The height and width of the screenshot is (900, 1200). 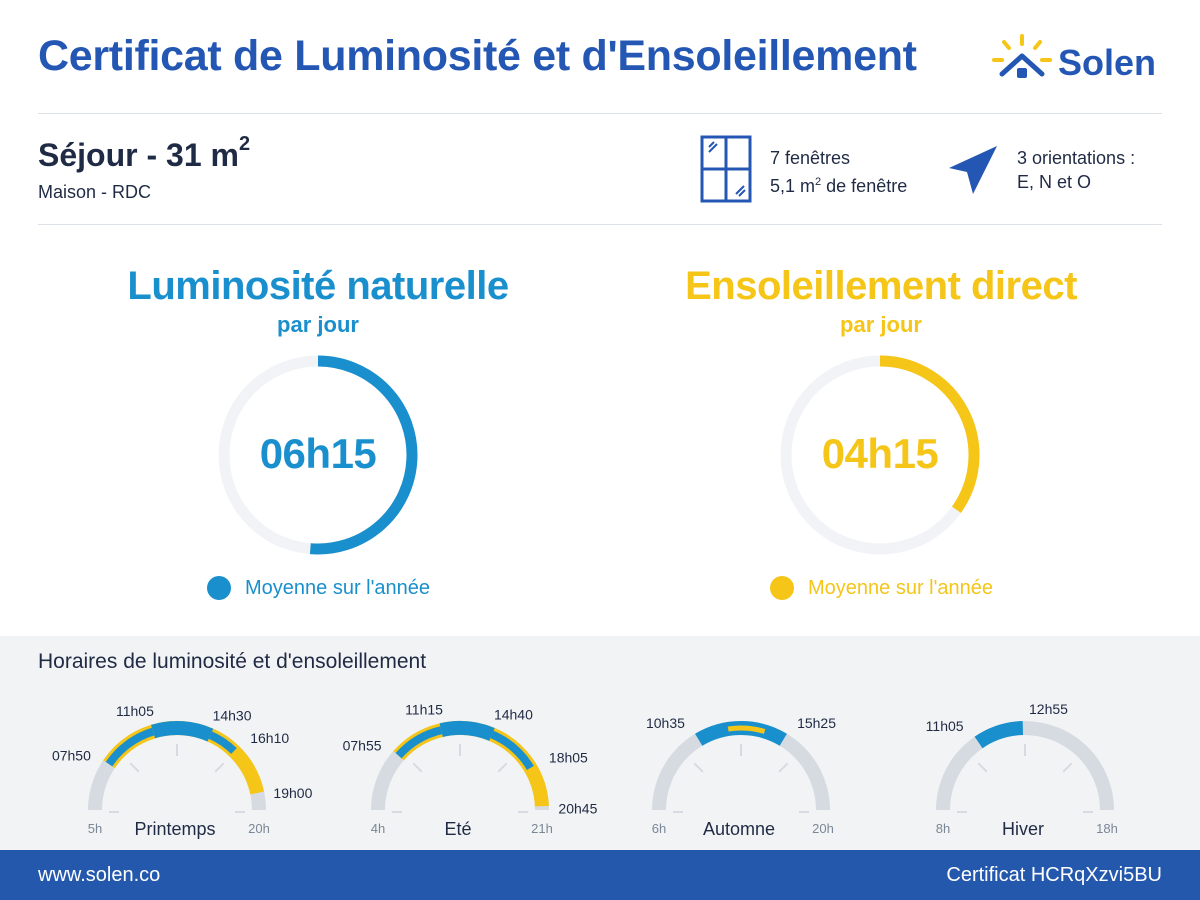 I want to click on sunshine-legend-label: Moyenne sur l'année, so click(x=901, y=587).